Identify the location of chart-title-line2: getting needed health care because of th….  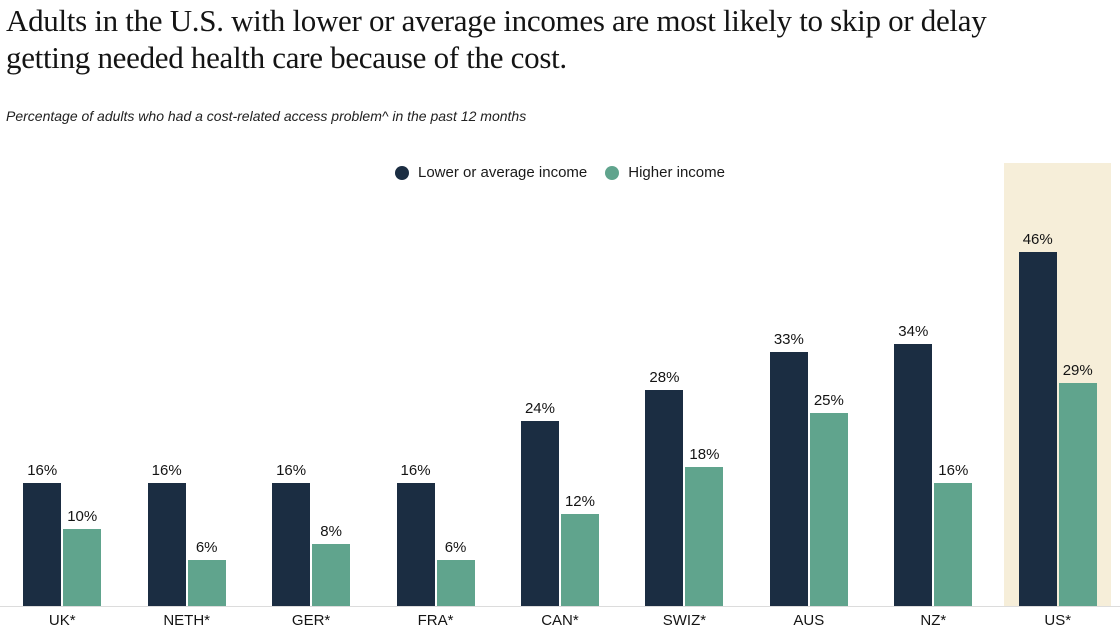
(286, 57).